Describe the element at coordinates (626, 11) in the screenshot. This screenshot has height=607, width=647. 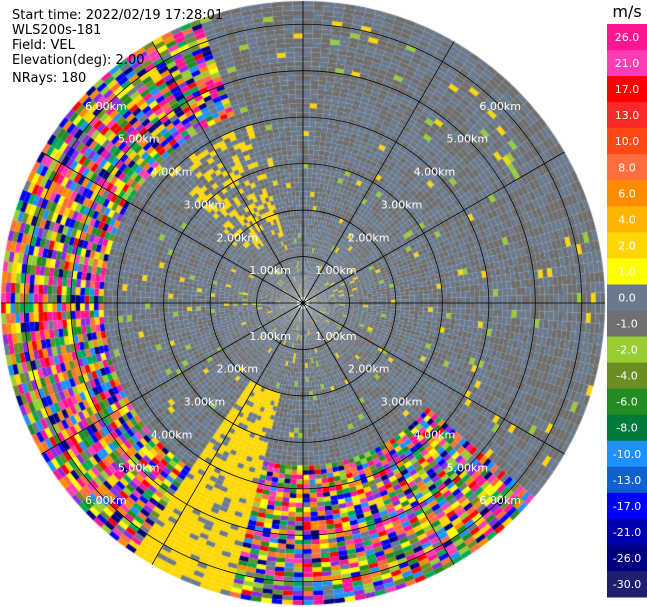
I see `colorbar-title: m/s` at that location.